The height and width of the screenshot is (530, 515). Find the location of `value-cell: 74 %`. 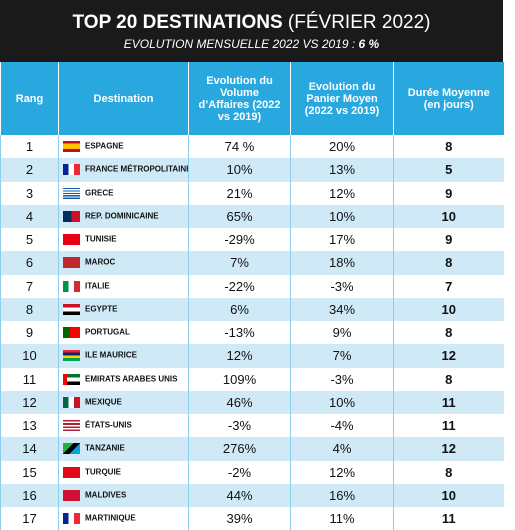

value-cell: 74 % is located at coordinates (239, 147).